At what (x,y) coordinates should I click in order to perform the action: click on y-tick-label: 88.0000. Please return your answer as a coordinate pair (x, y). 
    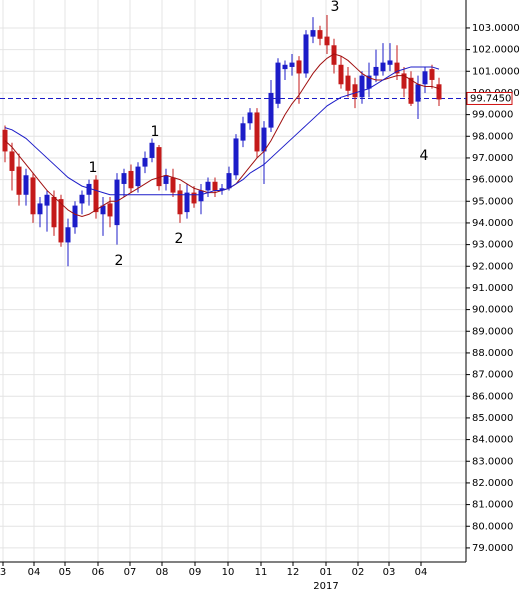
    Looking at the image, I should click on (492, 353).